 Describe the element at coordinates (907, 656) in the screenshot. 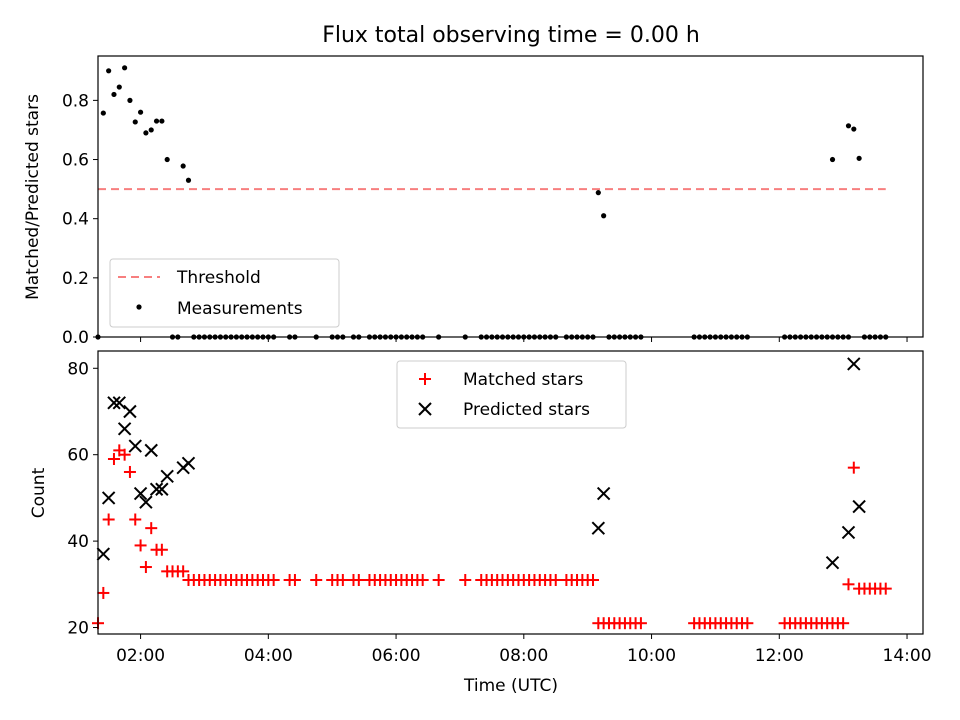

I see `x-tick-label: 14:00` at that location.